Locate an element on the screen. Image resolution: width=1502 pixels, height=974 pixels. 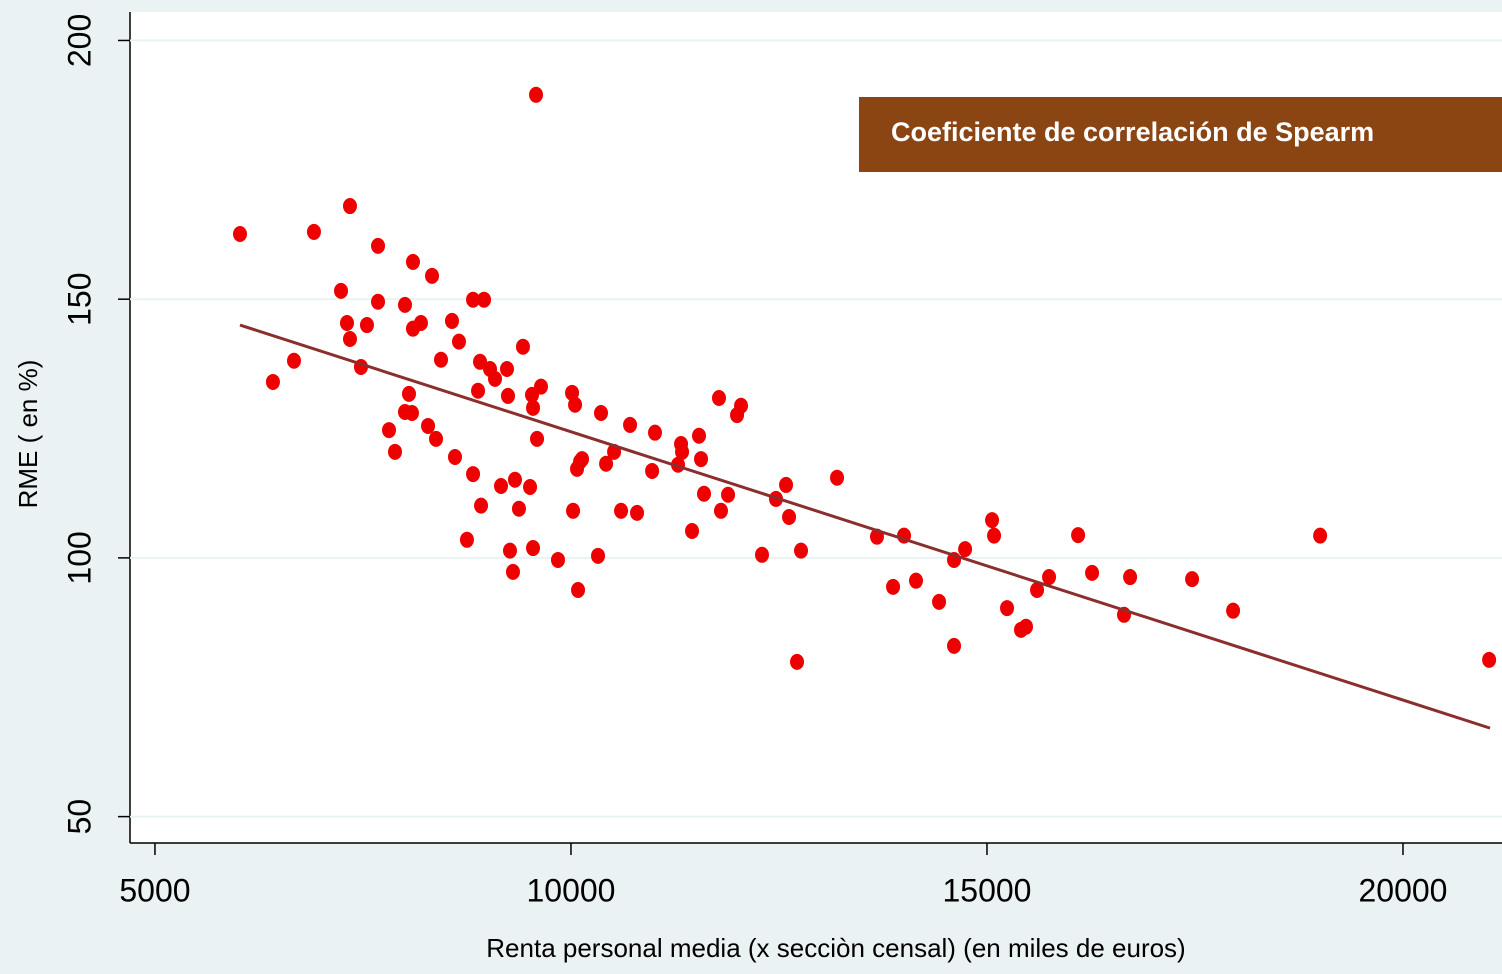
y-axis-label: RME ( en %) is located at coordinates (28, 434).